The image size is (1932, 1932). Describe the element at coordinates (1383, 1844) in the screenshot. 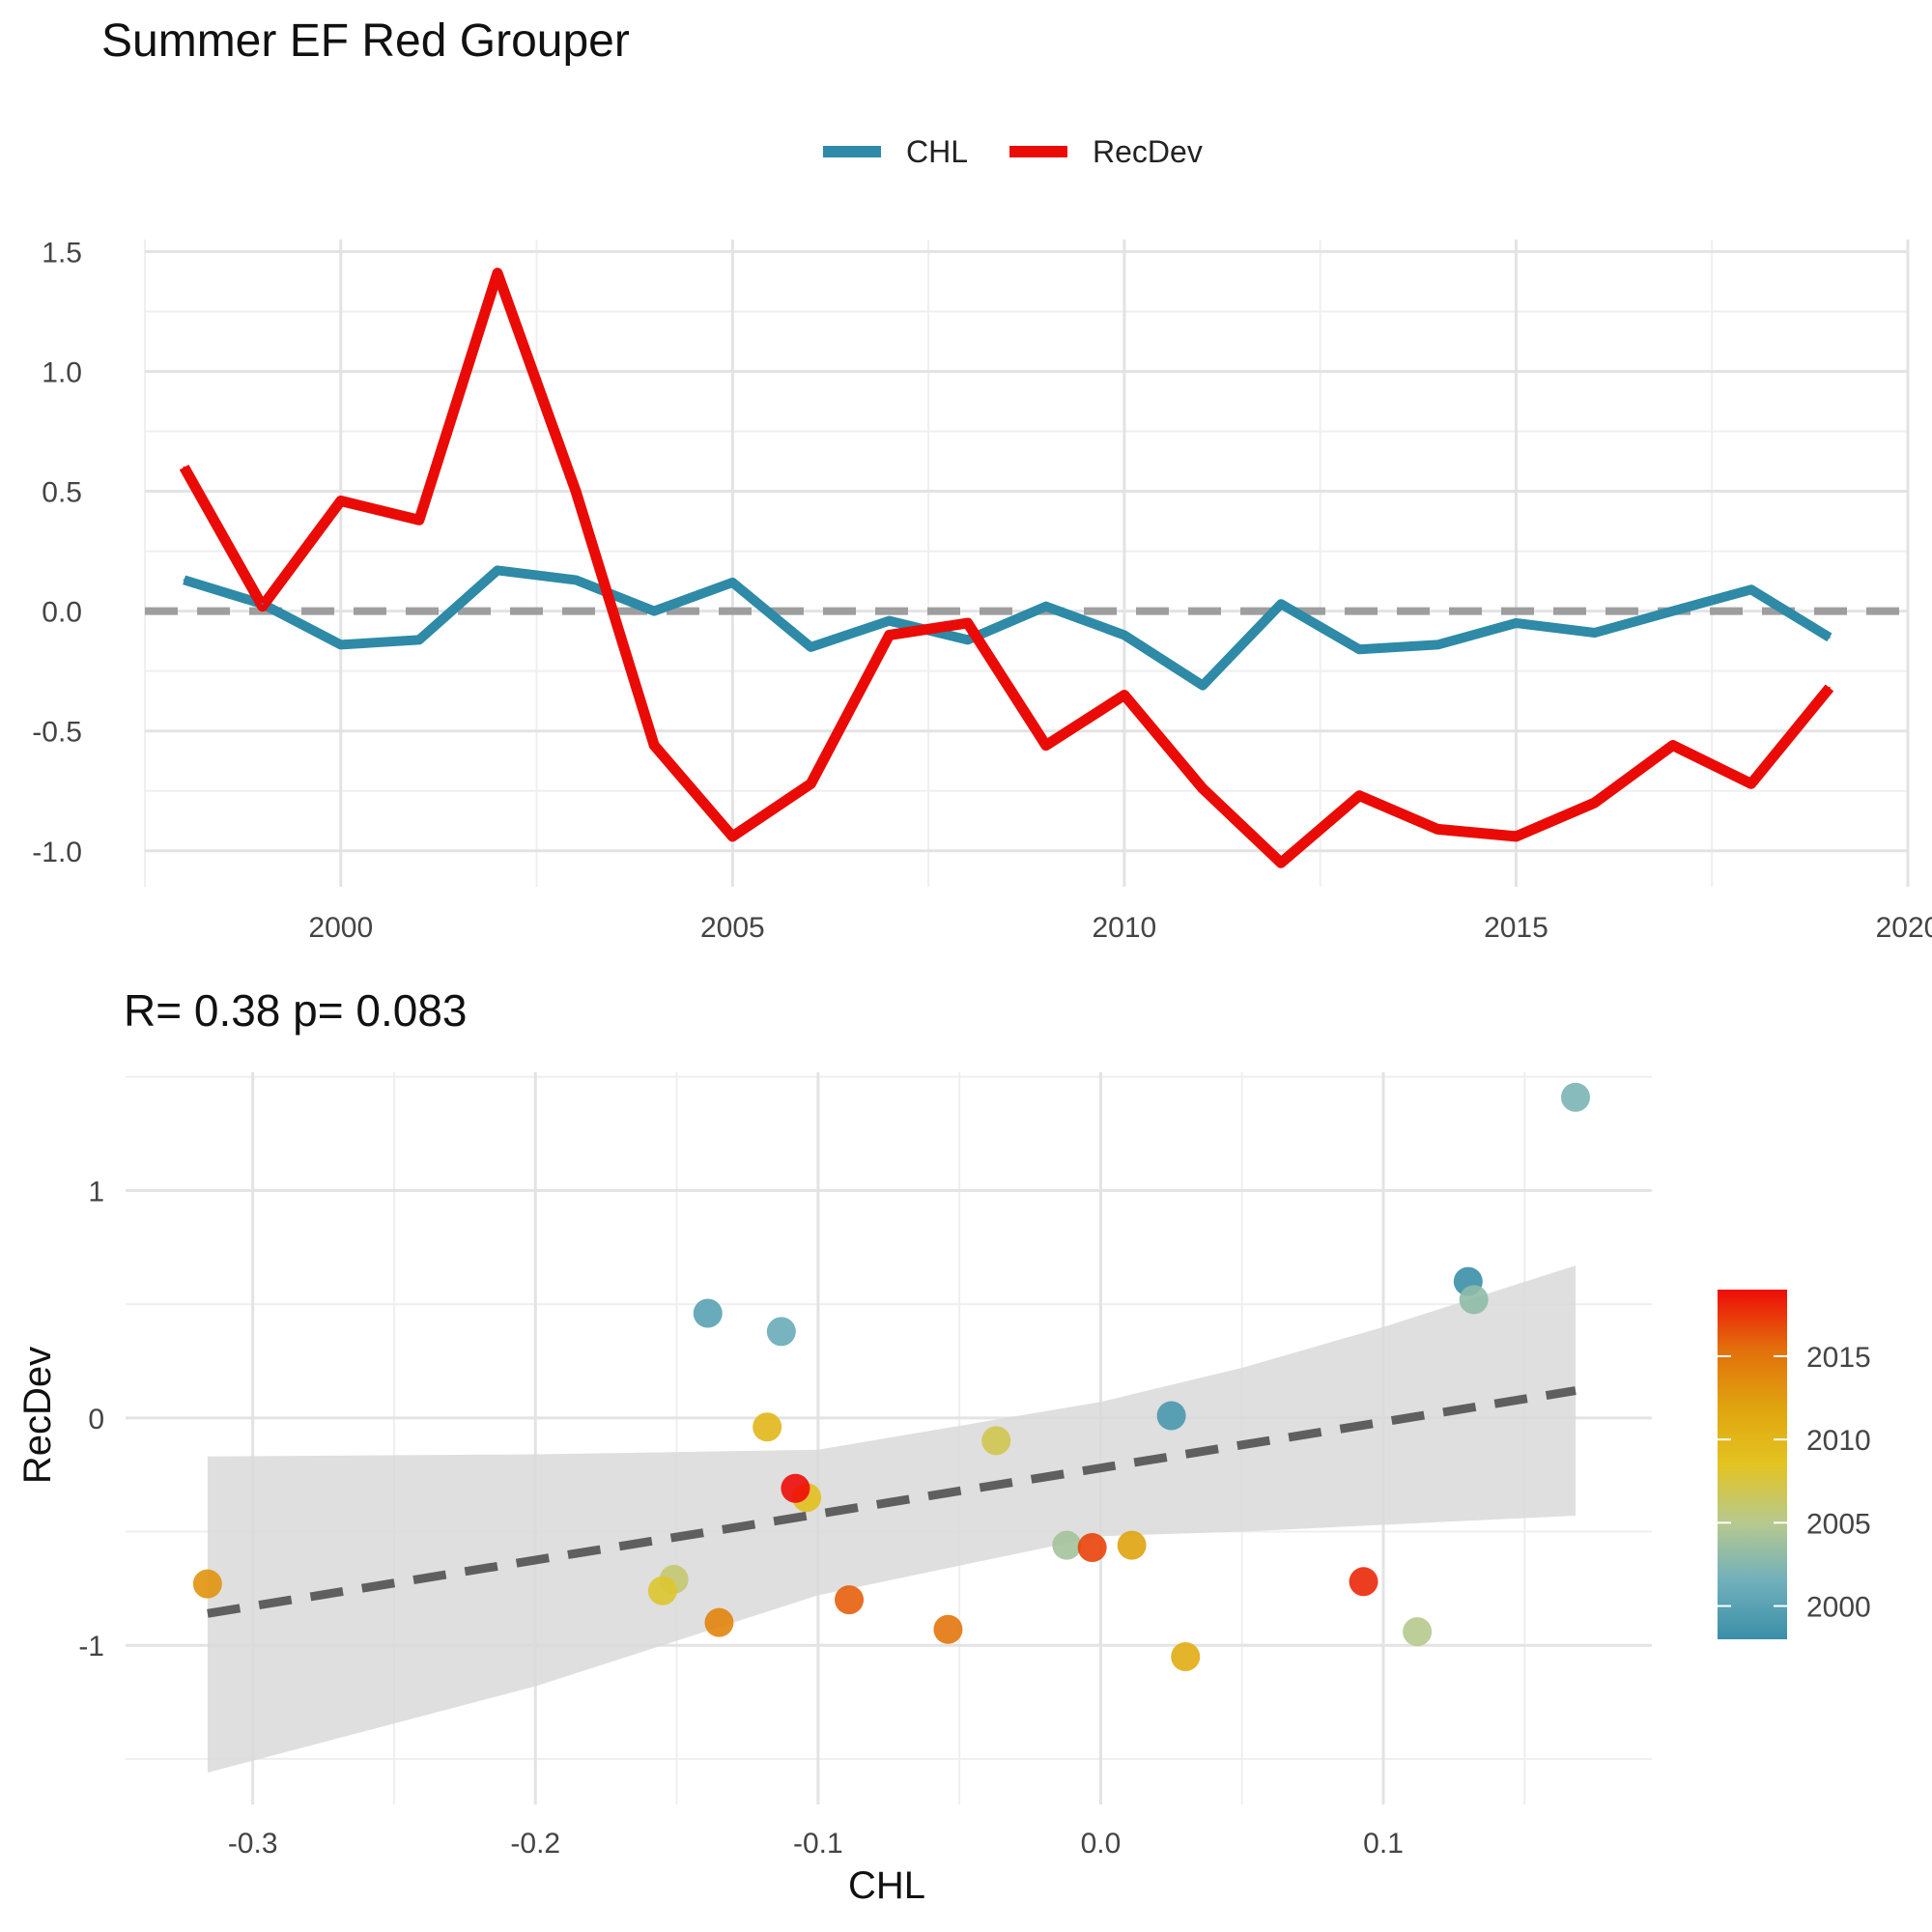

I see `x-tick-label: 0.1` at that location.